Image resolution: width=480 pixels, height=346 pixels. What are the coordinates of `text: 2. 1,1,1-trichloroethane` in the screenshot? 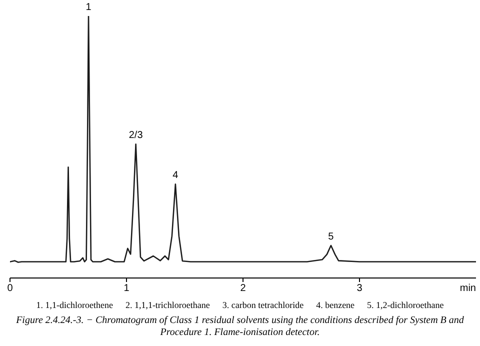 It's located at (167, 305).